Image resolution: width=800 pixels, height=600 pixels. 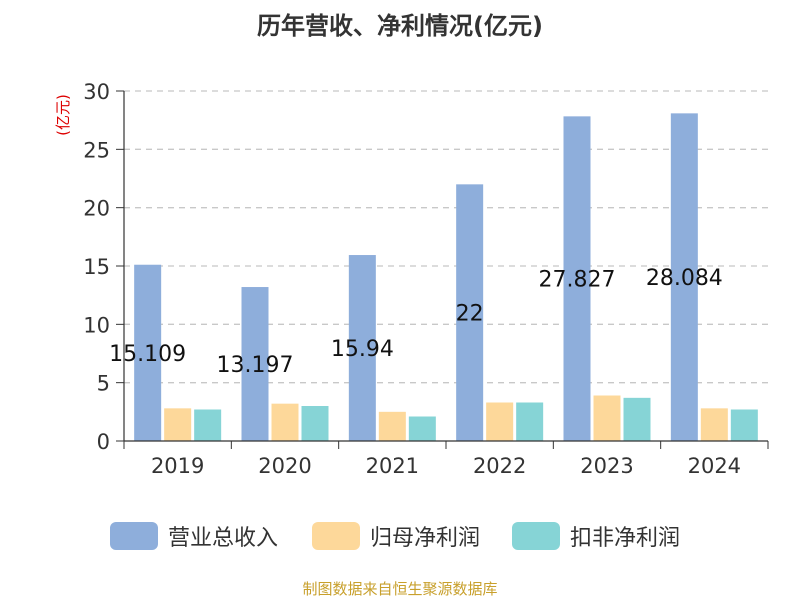 What do you see at coordinates (400, 26) in the screenshot?
I see `chart-title: 历年营收、净利情况(亿元)` at bounding box center [400, 26].